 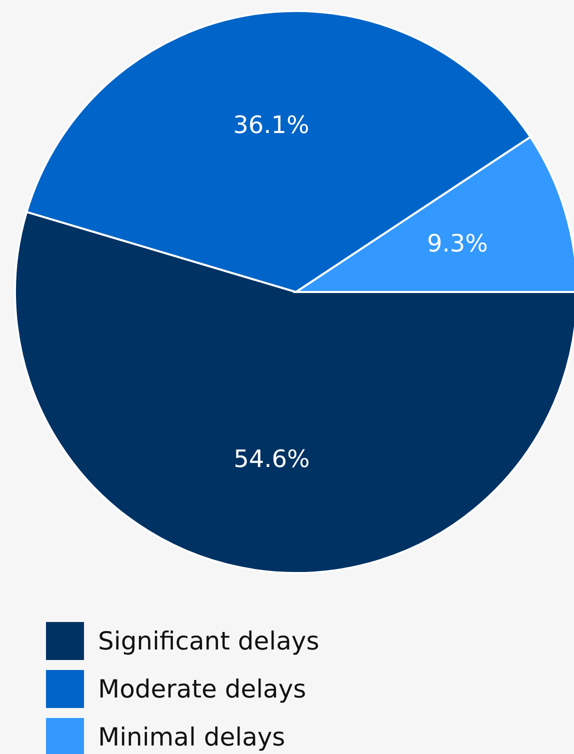 What do you see at coordinates (457, 243) in the screenshot?
I see `data-label: 9.3%` at bounding box center [457, 243].